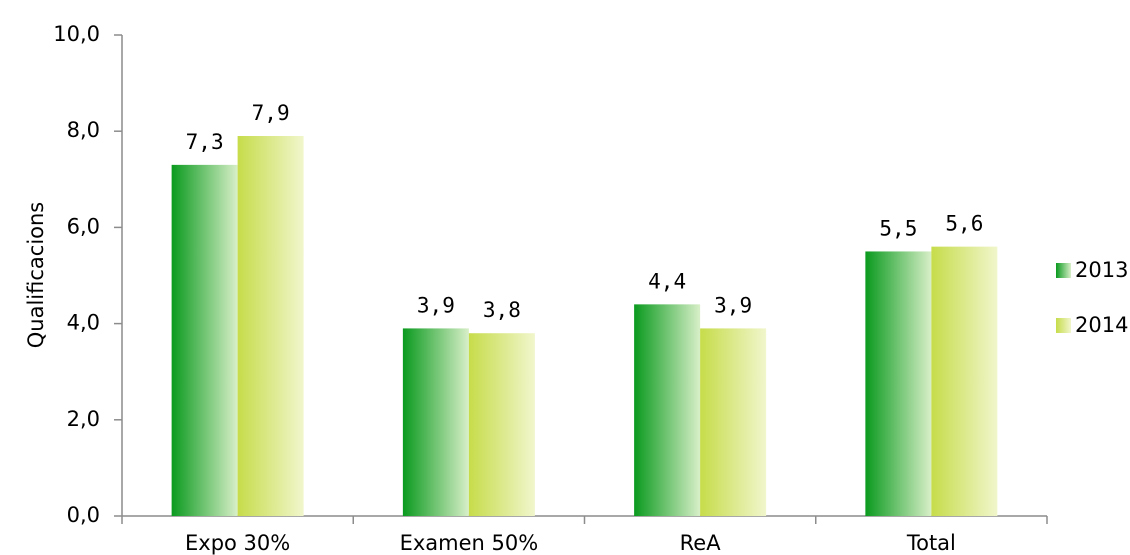 The image size is (1130, 555). What do you see at coordinates (1101, 270) in the screenshot?
I see `legend-label: 2013` at bounding box center [1101, 270].